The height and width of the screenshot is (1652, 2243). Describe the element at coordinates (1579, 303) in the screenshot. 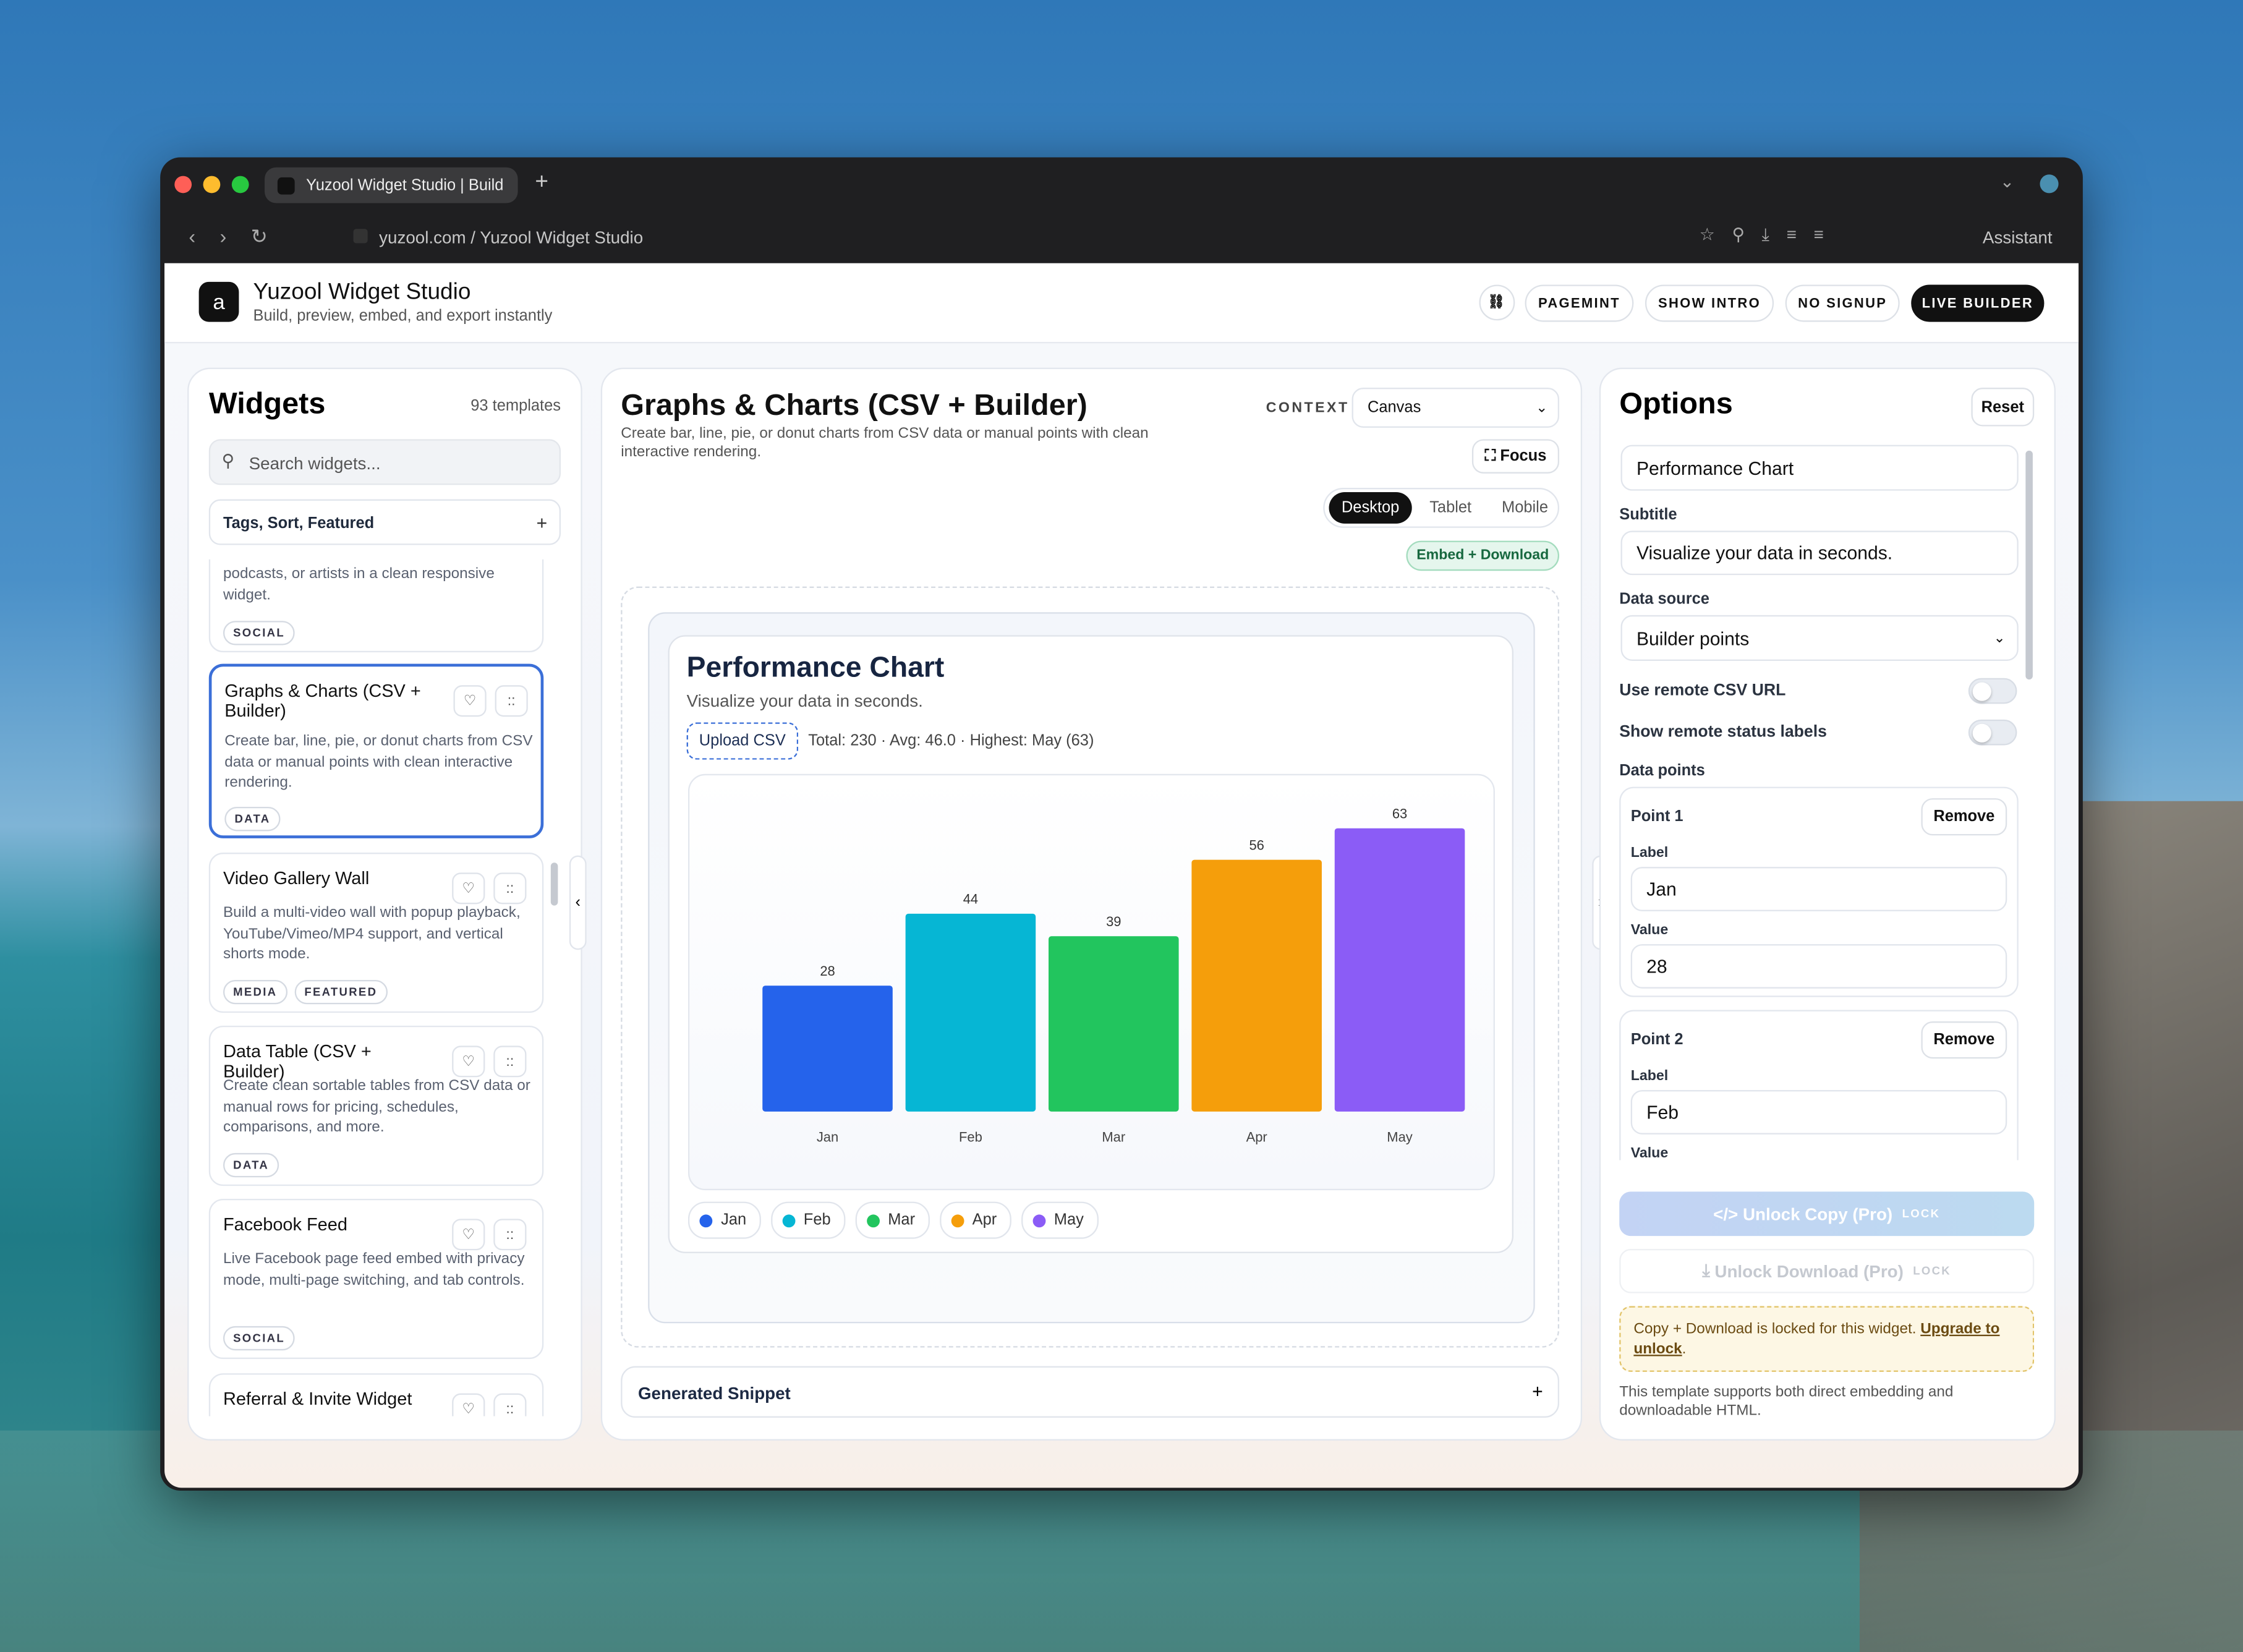

I see `header-button: PAGEMINT` at that location.